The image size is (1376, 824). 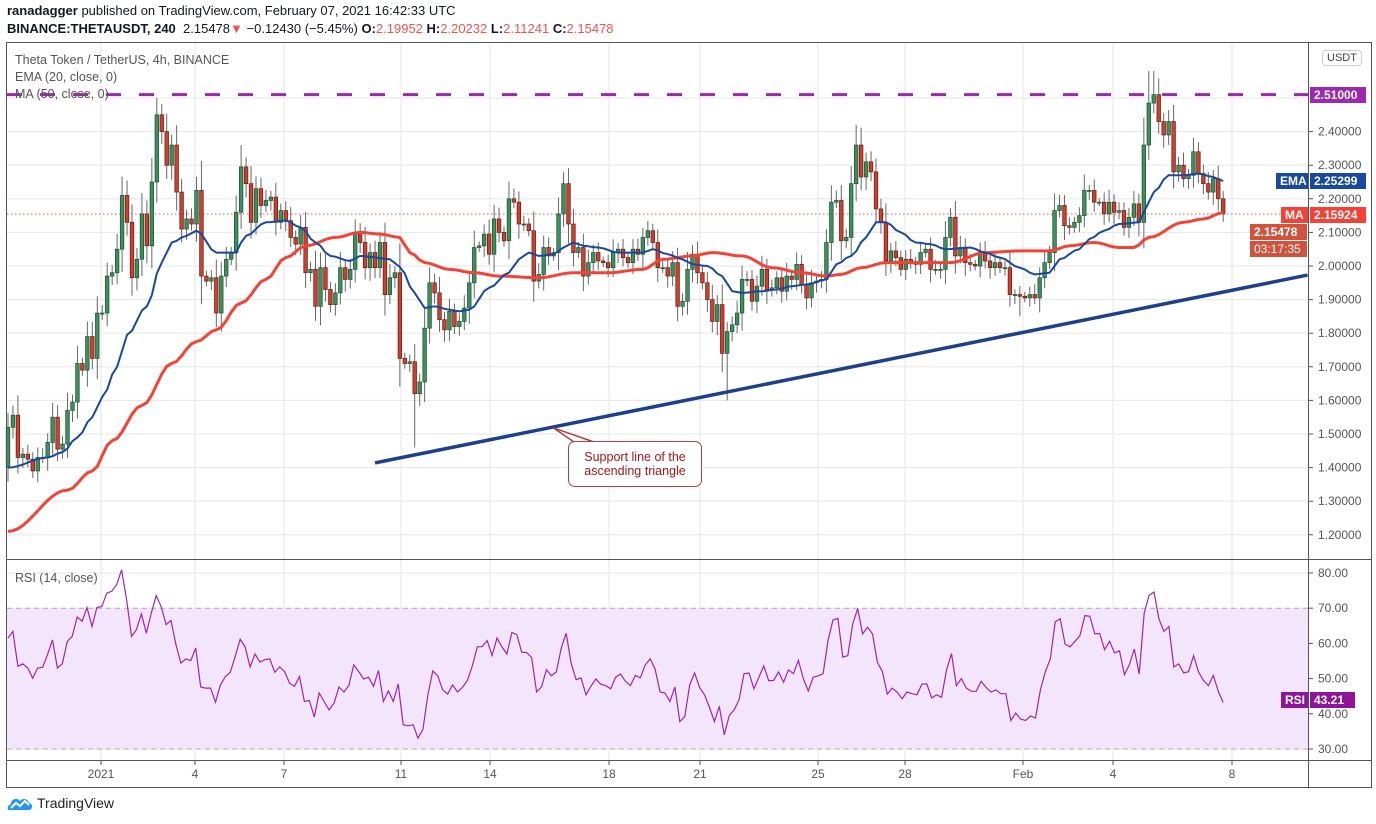 What do you see at coordinates (42, 10) in the screenshot?
I see `author: ranadagger` at bounding box center [42, 10].